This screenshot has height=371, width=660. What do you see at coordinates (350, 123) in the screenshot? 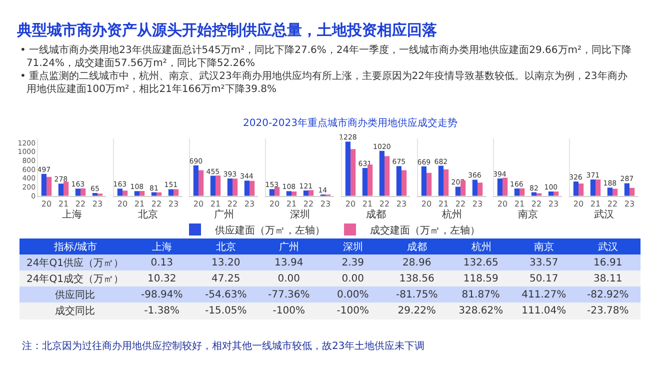
I see `text: 2020-2023年重点城市商办类用地供应成交走势` at bounding box center [350, 123].